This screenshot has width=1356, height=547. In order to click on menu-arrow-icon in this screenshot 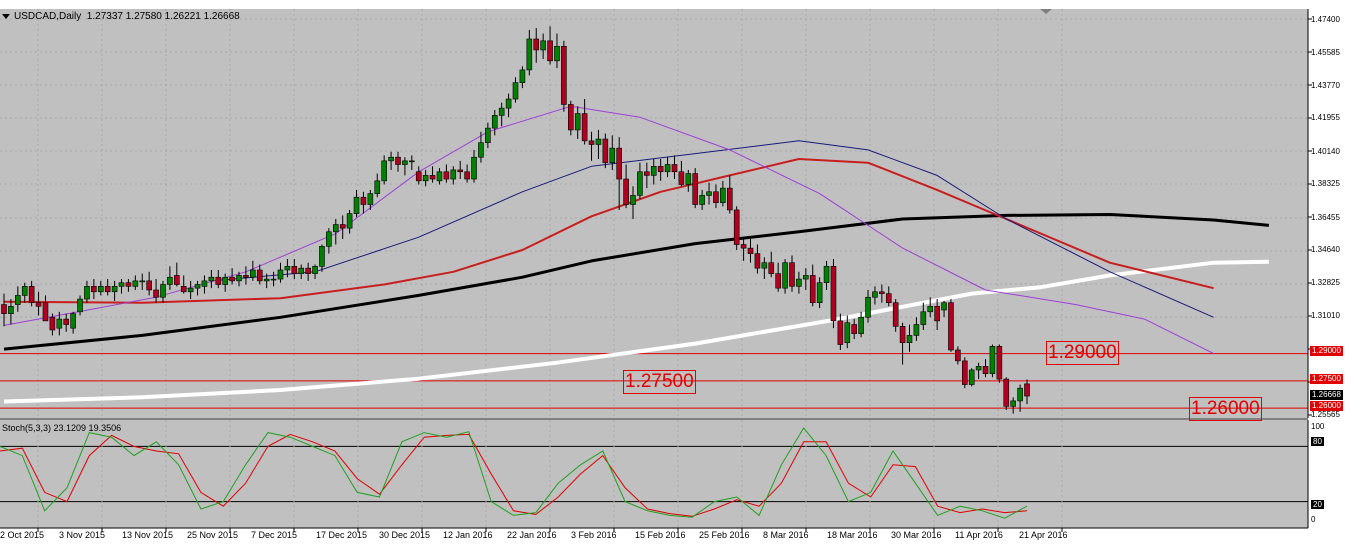, I will do `click(6, 16)`.